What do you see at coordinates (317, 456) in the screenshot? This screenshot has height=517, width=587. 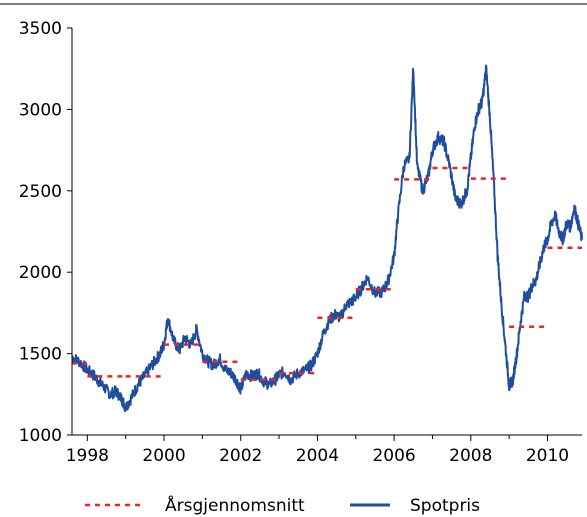 I see `x-tick-label: 2004` at bounding box center [317, 456].